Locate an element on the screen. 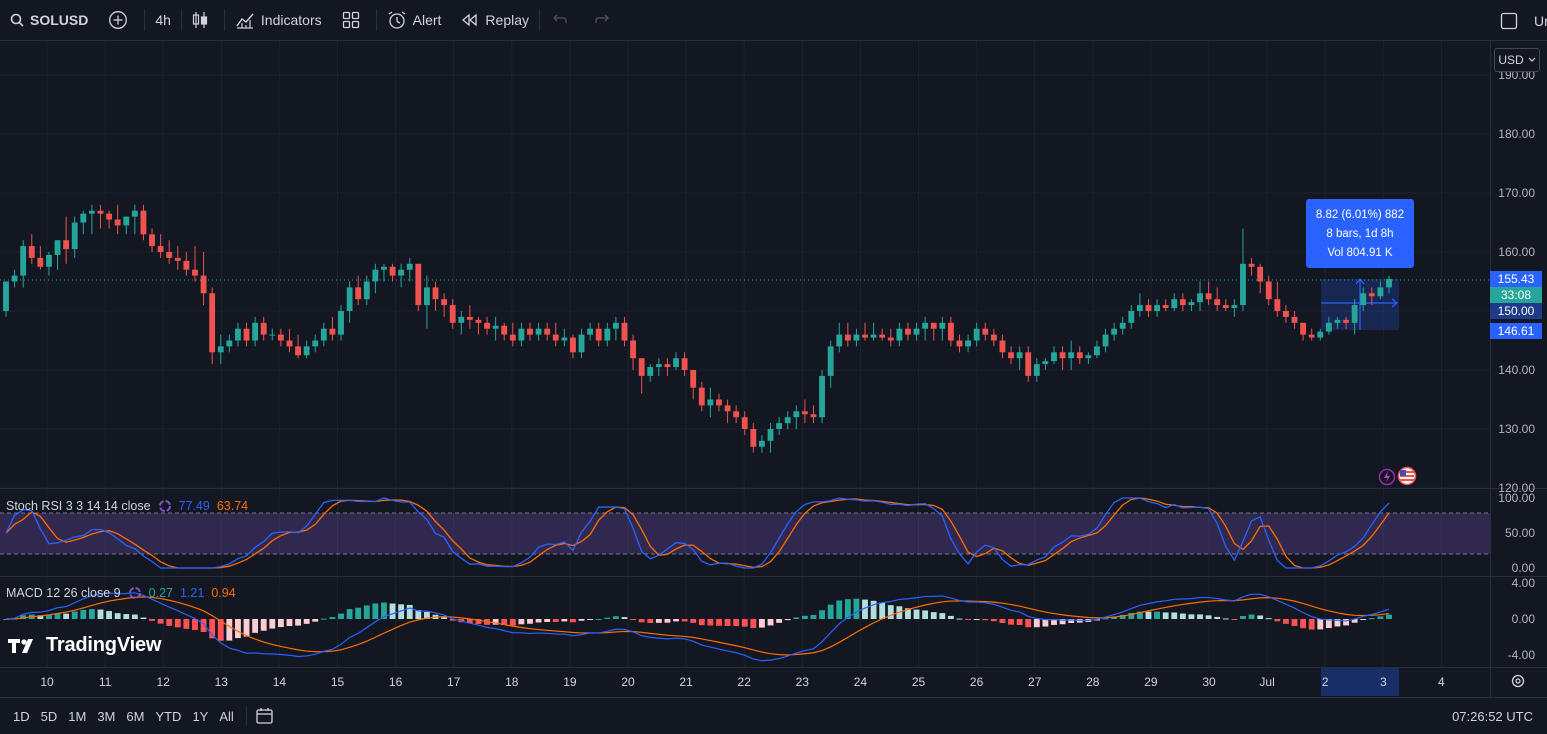  compare-symbol-button is located at coordinates (121, 20).